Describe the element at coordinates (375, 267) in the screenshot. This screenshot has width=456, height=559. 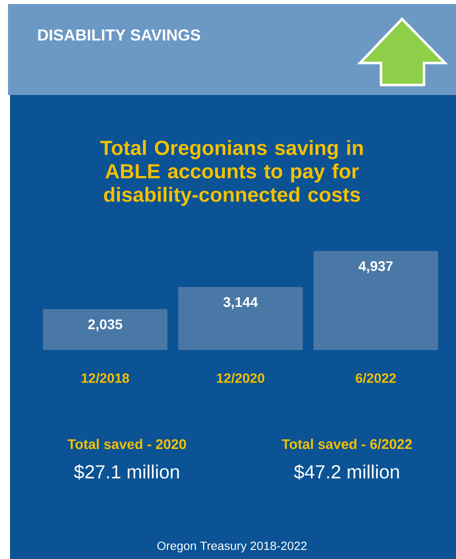
I see `data-label: 4,937` at that location.